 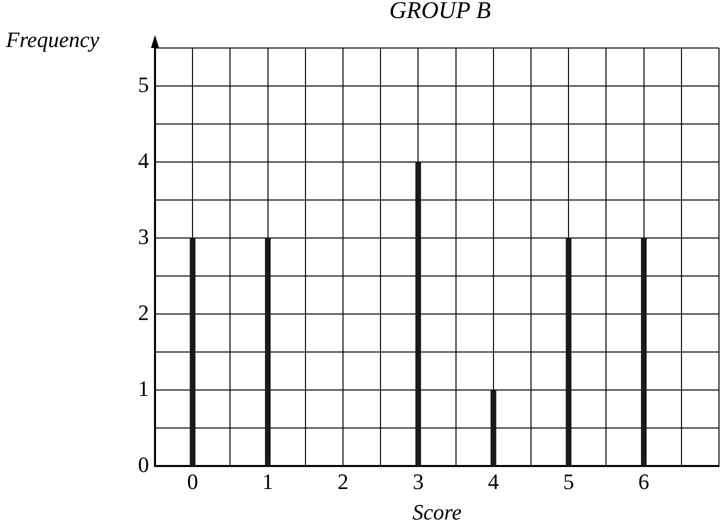 I want to click on chart-title: GROUP B, so click(x=440, y=12).